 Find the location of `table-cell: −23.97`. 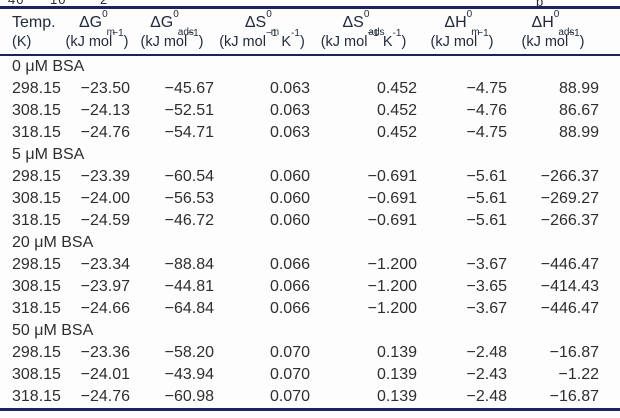

table-cell: −23.97 is located at coordinates (105, 286).